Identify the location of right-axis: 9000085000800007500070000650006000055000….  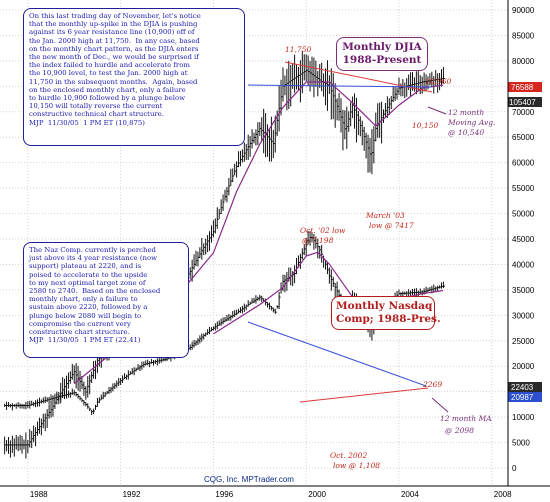
(523, 239).